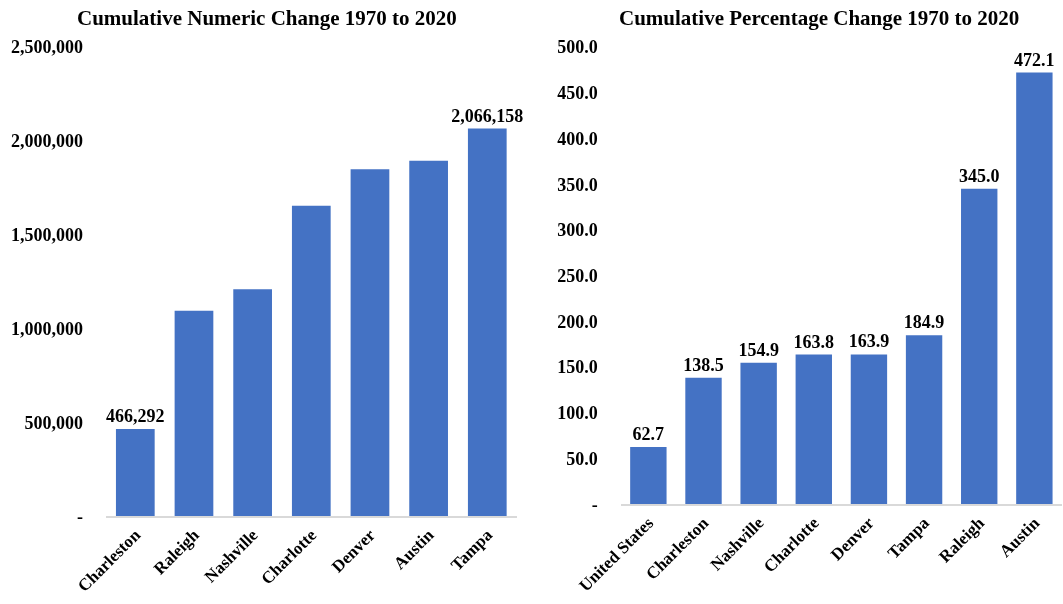  What do you see at coordinates (267, 18) in the screenshot?
I see `chart-title: Cumulative Numeric Change 1970 to 2020` at bounding box center [267, 18].